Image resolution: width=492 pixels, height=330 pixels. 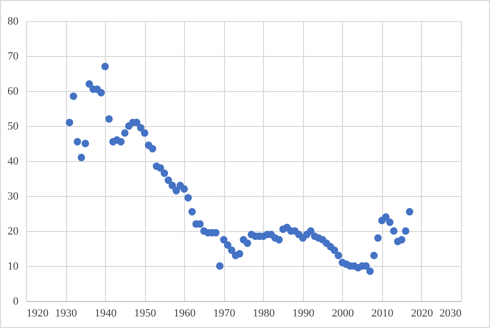 What do you see at coordinates (422, 314) in the screenshot?
I see `x-tick-label: 2020` at bounding box center [422, 314].